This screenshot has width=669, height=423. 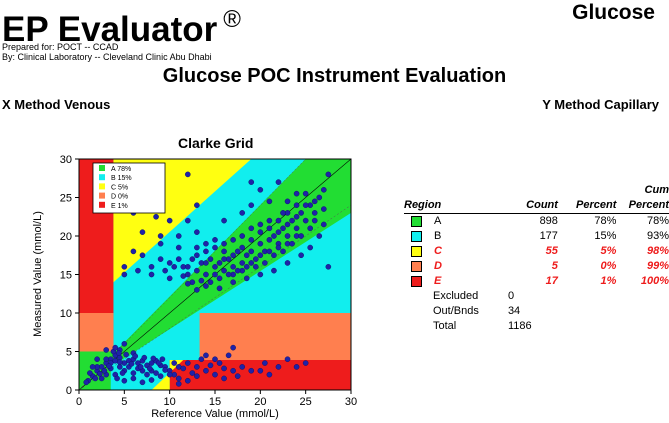 I want to click on region-d-swatch, so click(x=416, y=266).